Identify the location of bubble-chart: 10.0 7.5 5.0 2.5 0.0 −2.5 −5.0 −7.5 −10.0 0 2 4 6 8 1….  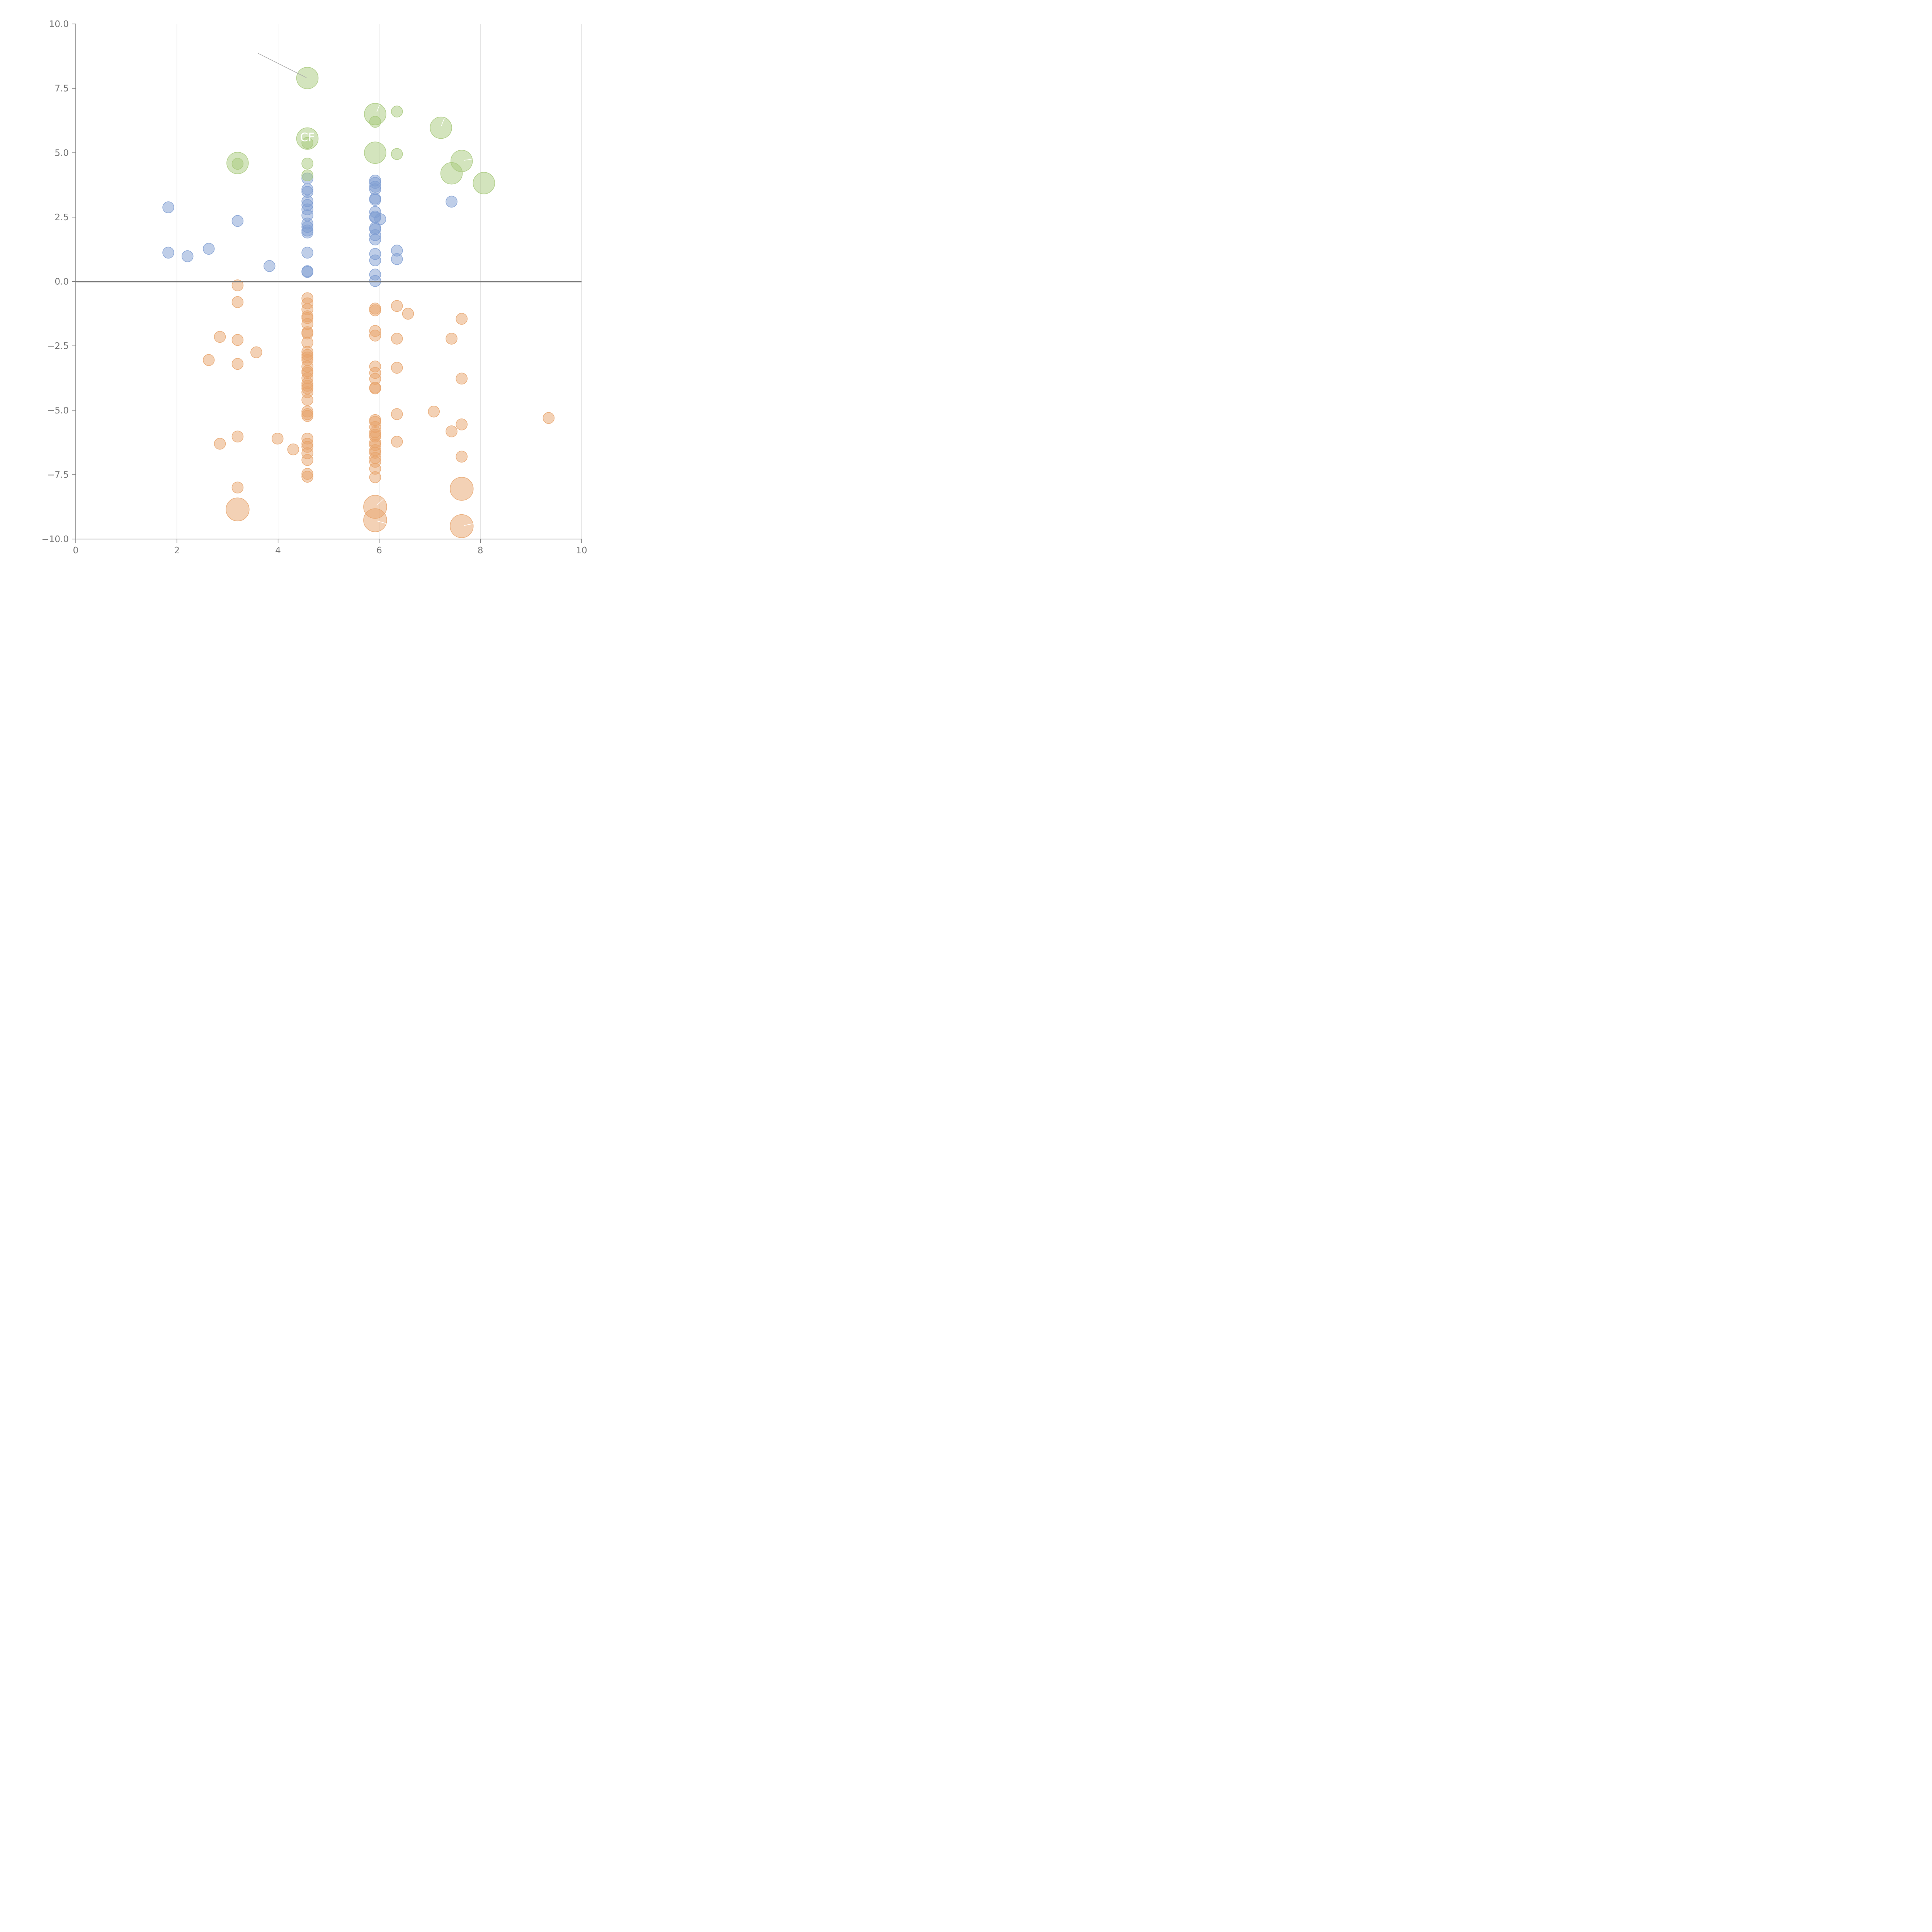
(314, 287).